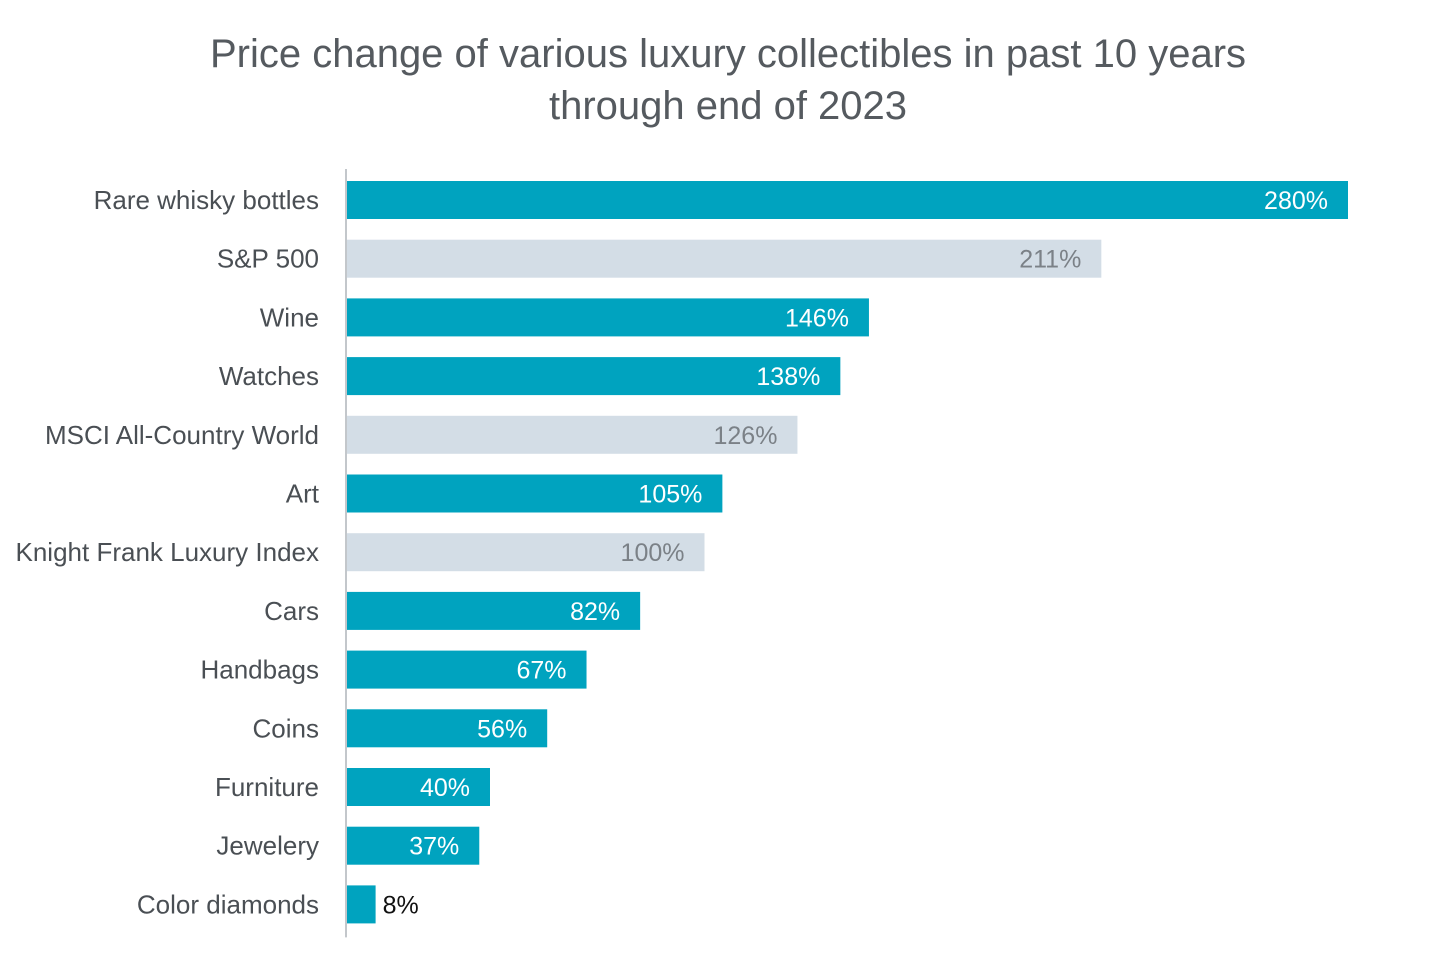 The width and height of the screenshot is (1456, 971). What do you see at coordinates (291, 611) in the screenshot?
I see `category-label: Cars` at bounding box center [291, 611].